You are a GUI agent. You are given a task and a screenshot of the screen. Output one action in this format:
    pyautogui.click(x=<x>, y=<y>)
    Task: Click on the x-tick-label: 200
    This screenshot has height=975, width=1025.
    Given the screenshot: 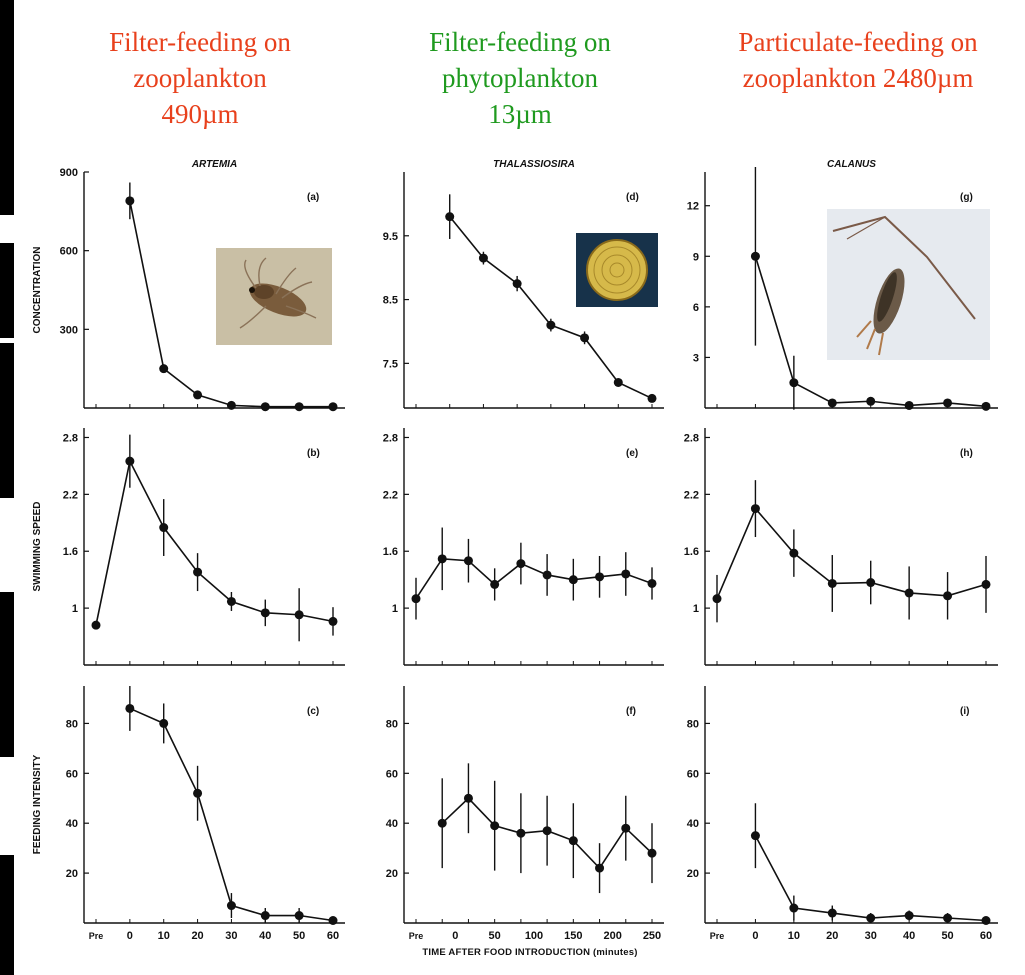 What is the action you would take?
    pyautogui.click(x=612, y=936)
    